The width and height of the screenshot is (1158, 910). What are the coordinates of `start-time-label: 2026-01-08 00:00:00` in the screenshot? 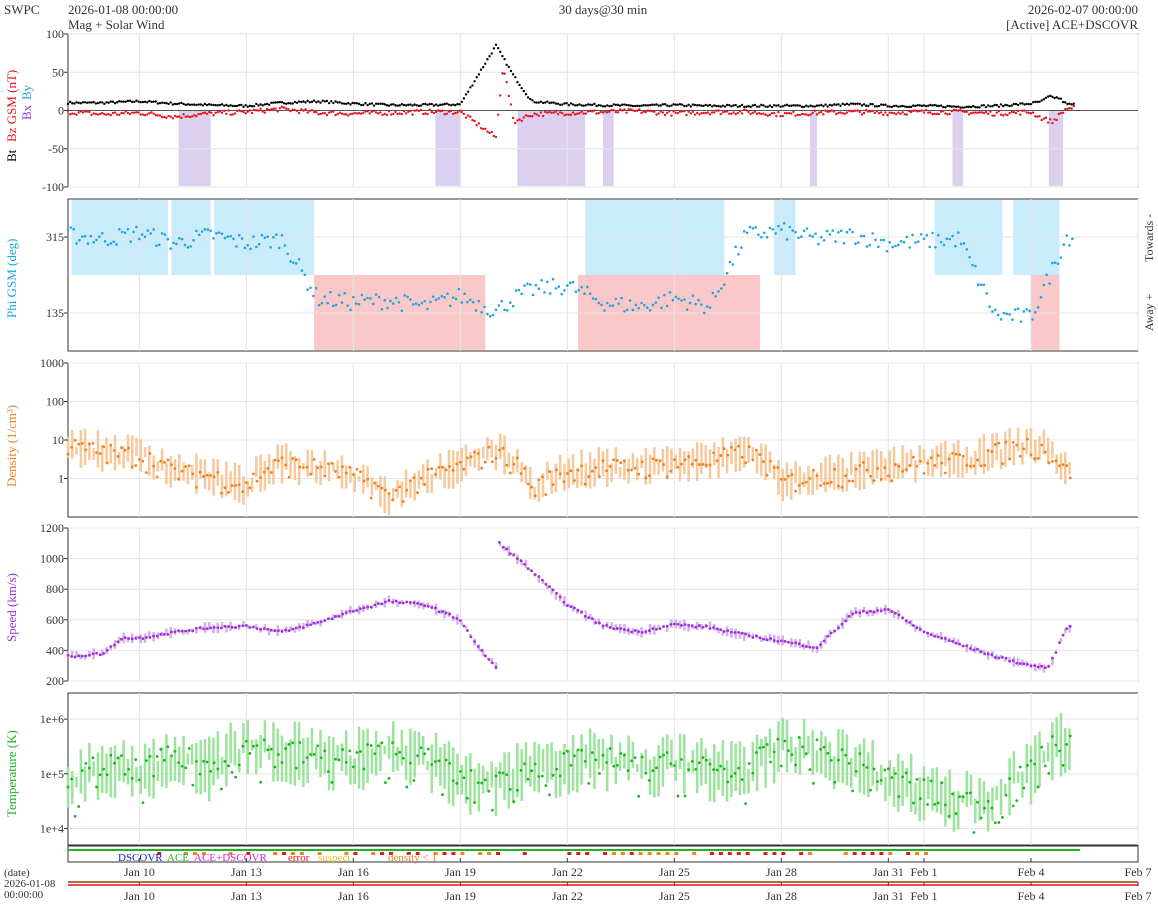 It's located at (123, 9).